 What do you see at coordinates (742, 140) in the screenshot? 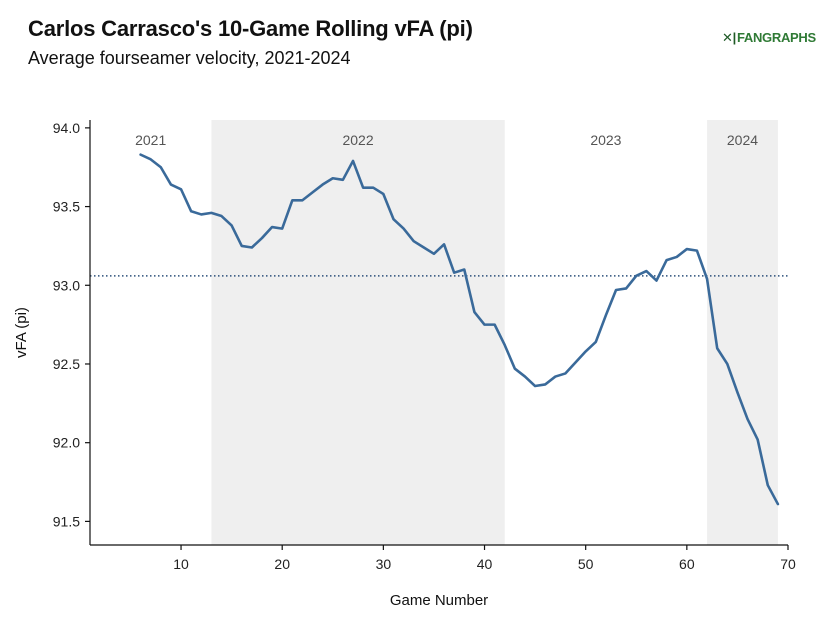
I see `period-label-2024: 2024` at bounding box center [742, 140].